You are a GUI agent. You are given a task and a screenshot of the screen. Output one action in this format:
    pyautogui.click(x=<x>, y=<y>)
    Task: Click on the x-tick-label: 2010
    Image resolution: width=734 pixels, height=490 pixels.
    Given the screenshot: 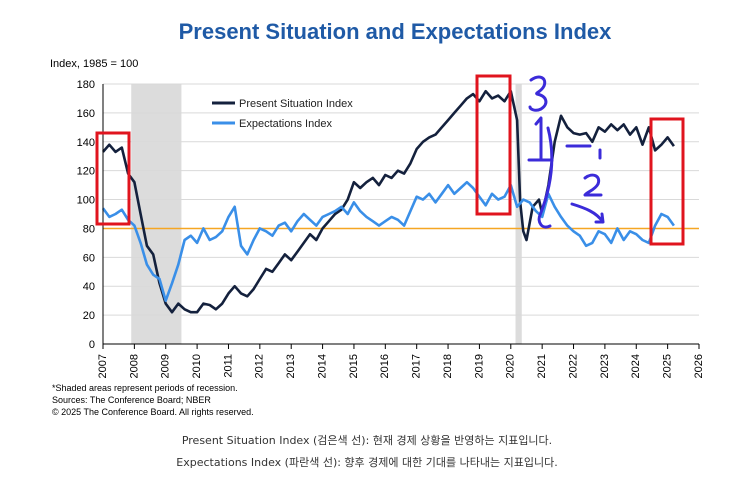 What is the action you would take?
    pyautogui.click(x=197, y=366)
    